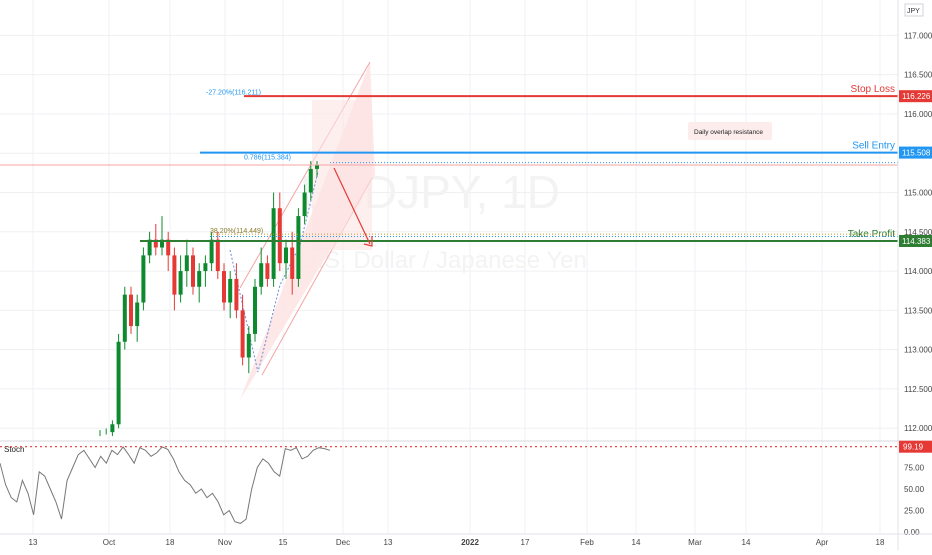 The width and height of the screenshot is (932, 555). What do you see at coordinates (443, 260) in the screenshot?
I see `watermark-name: U.S. Dollar / Japanese Yen` at bounding box center [443, 260].